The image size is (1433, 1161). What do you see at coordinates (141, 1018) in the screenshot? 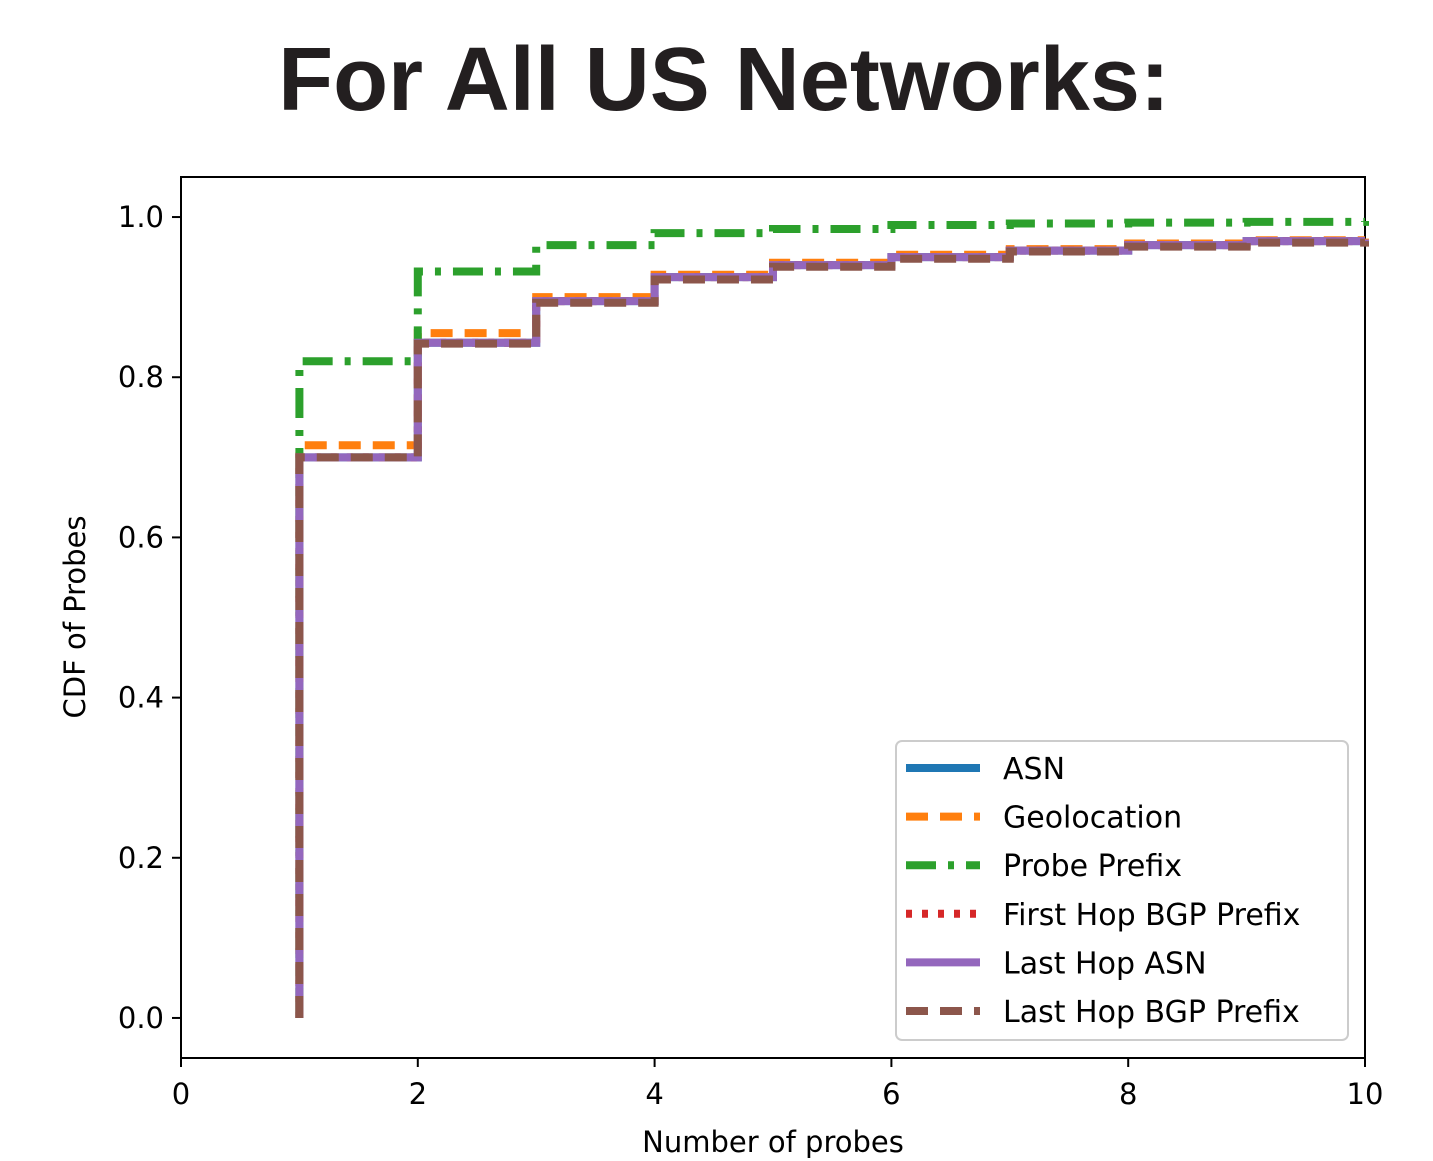
I see `y-tick-label: 0.0` at bounding box center [141, 1018].